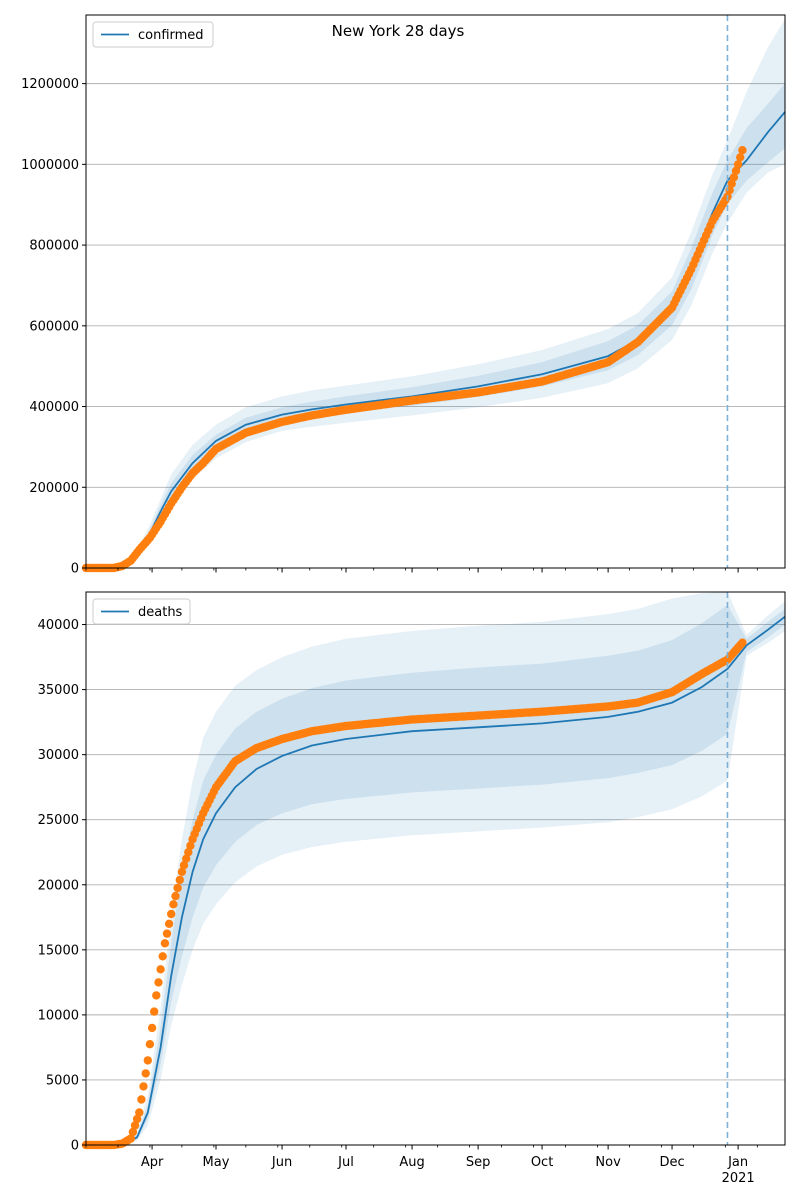 The width and height of the screenshot is (800, 1200). What do you see at coordinates (50, 165) in the screenshot?
I see `confirmed-y-tick-label: 1000000` at bounding box center [50, 165].